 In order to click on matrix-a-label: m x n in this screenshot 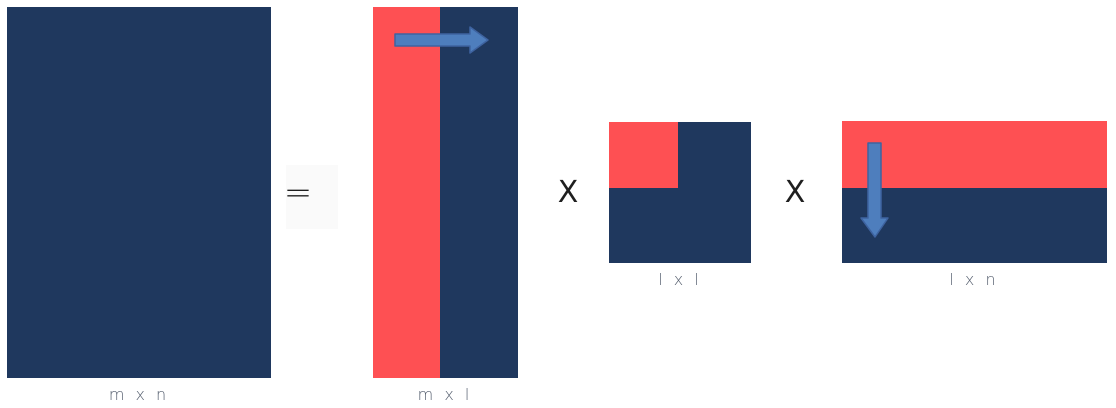, I will do `click(139, 394)`.